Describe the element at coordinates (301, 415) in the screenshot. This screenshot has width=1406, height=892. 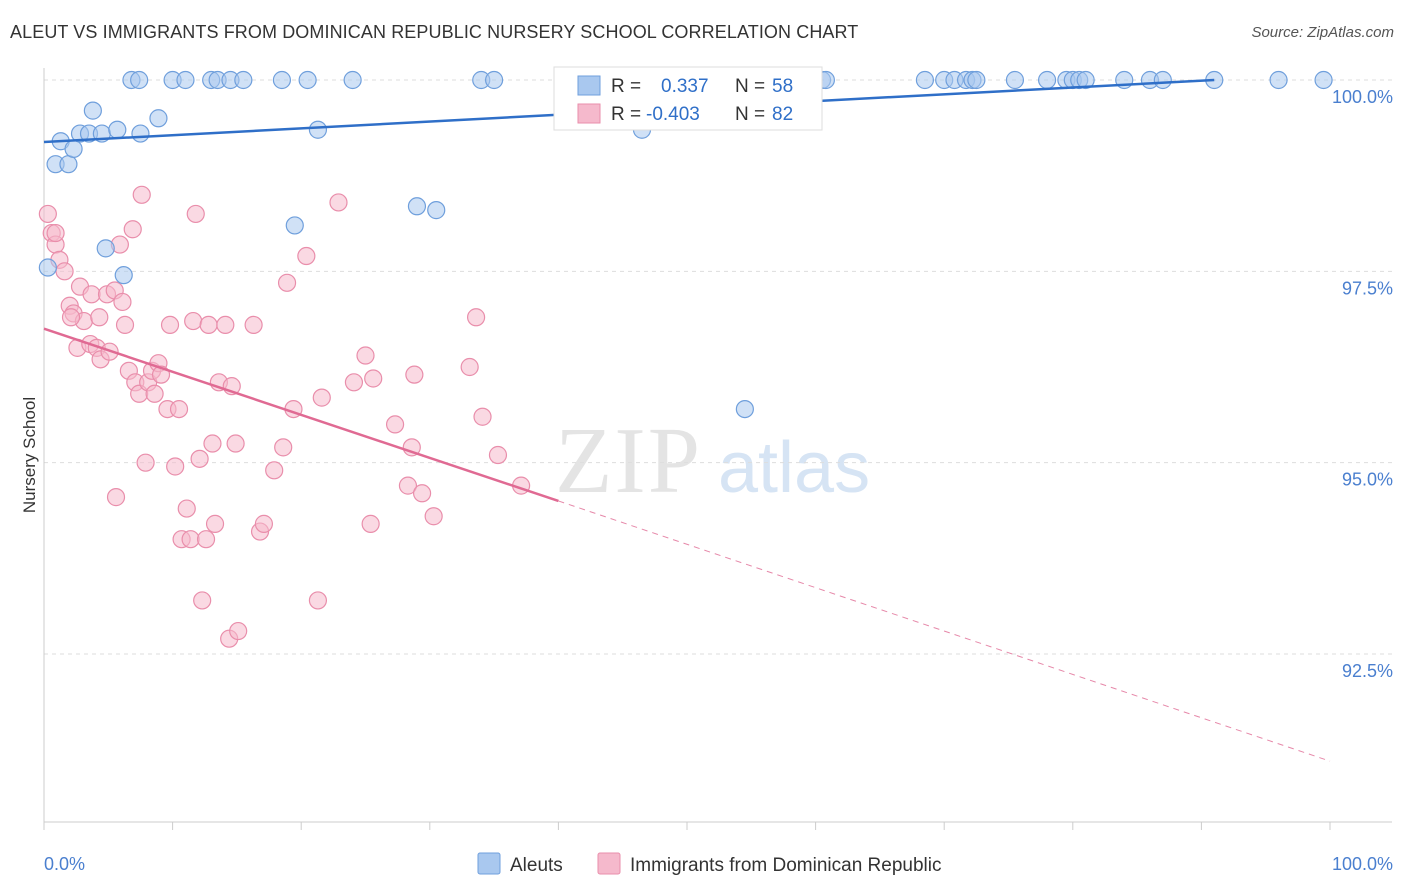
I see `dominican-trend-line` at that location.